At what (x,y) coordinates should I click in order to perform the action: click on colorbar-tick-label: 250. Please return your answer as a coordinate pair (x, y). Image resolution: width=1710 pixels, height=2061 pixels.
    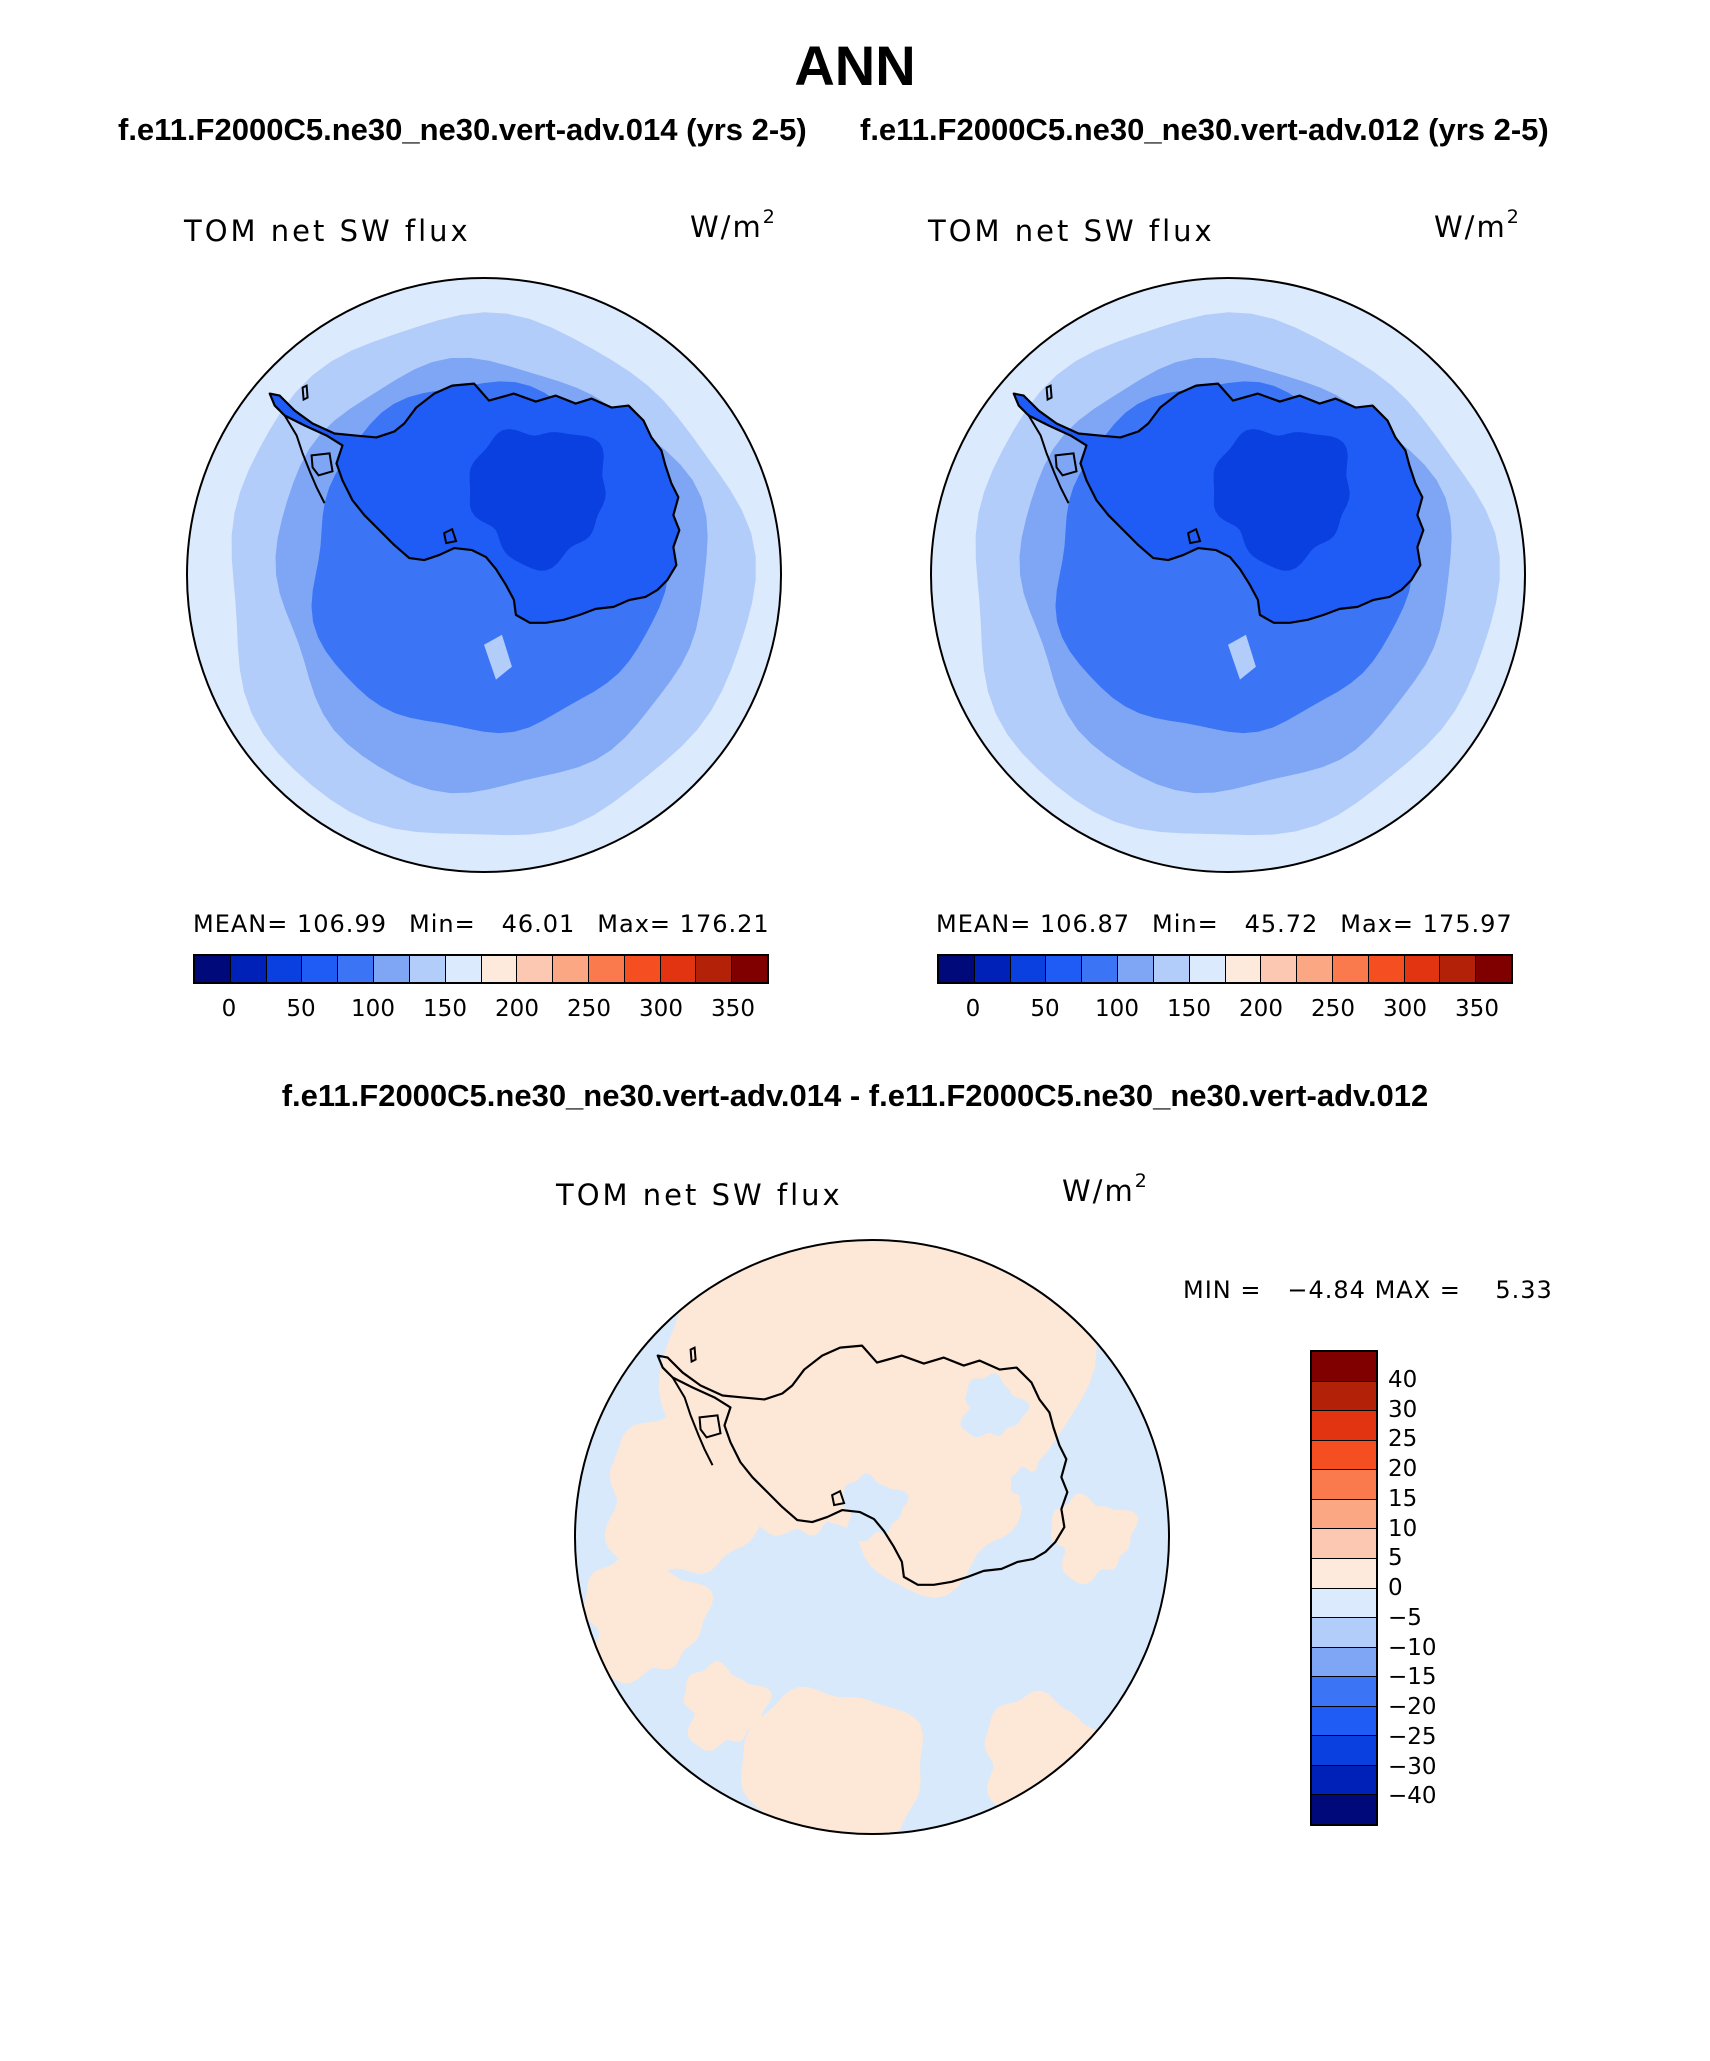
    Looking at the image, I should click on (589, 1009).